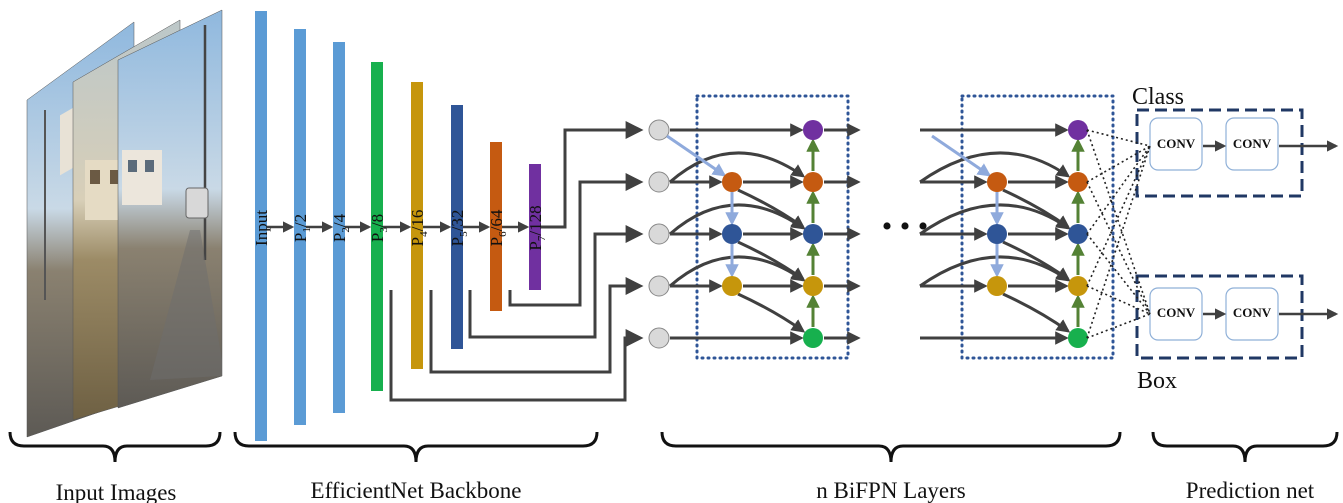 The height and width of the screenshot is (503, 1343). What do you see at coordinates (576, 240) in the screenshot?
I see `route-p6` at bounding box center [576, 240].